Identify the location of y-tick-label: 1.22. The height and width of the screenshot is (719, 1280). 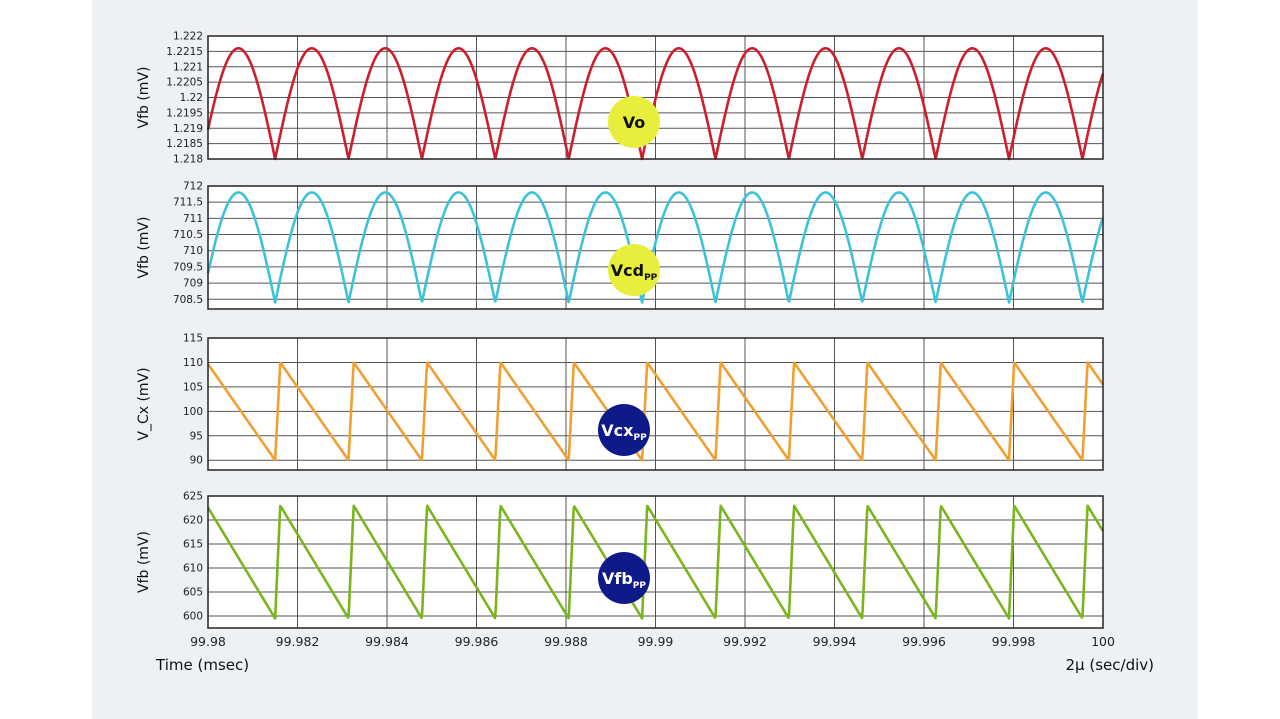
(191, 98).